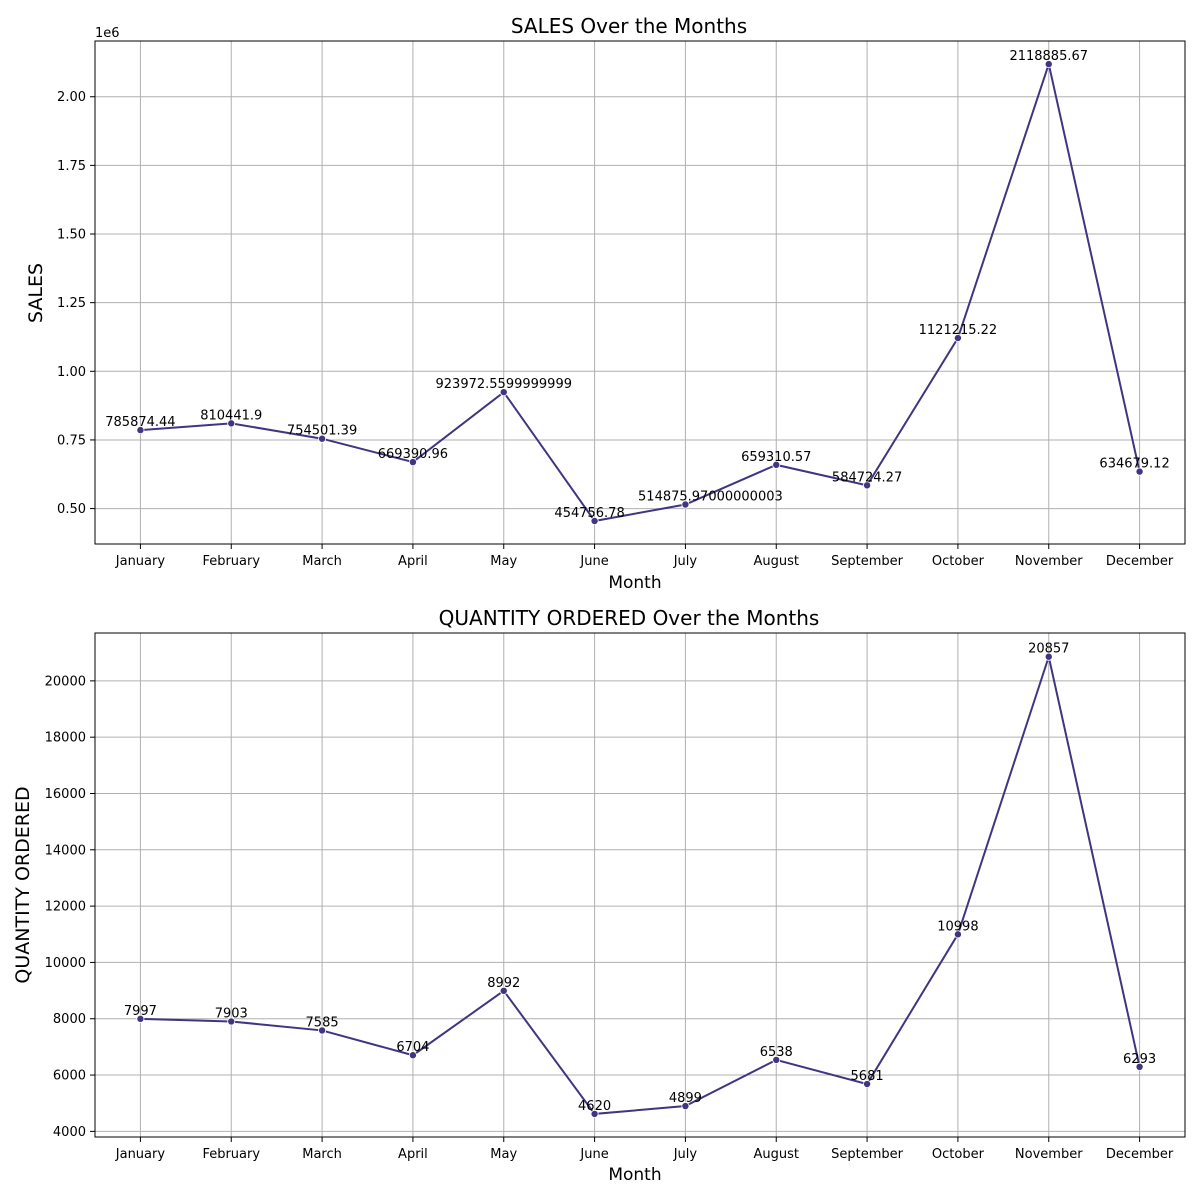  What do you see at coordinates (867, 561) in the screenshot?
I see `sales-x-tick-label: September` at bounding box center [867, 561].